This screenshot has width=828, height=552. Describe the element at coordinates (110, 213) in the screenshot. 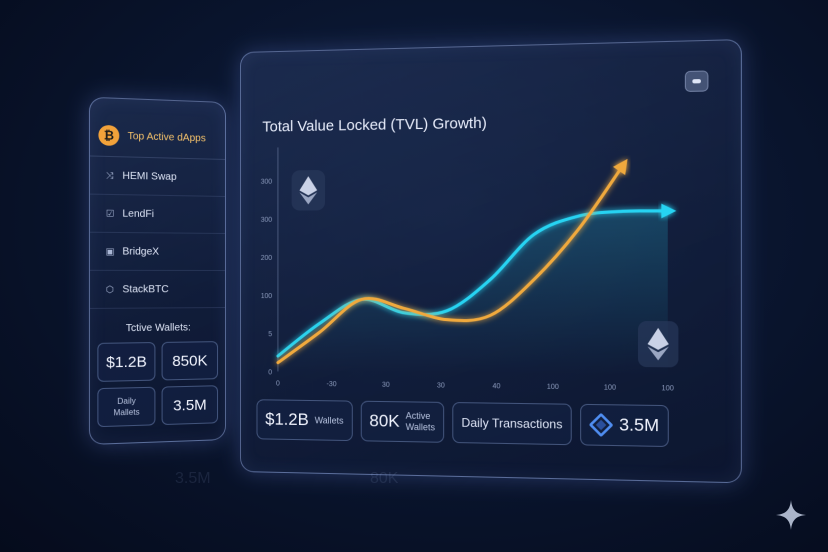

I see `checkbox-icon: ☑` at that location.